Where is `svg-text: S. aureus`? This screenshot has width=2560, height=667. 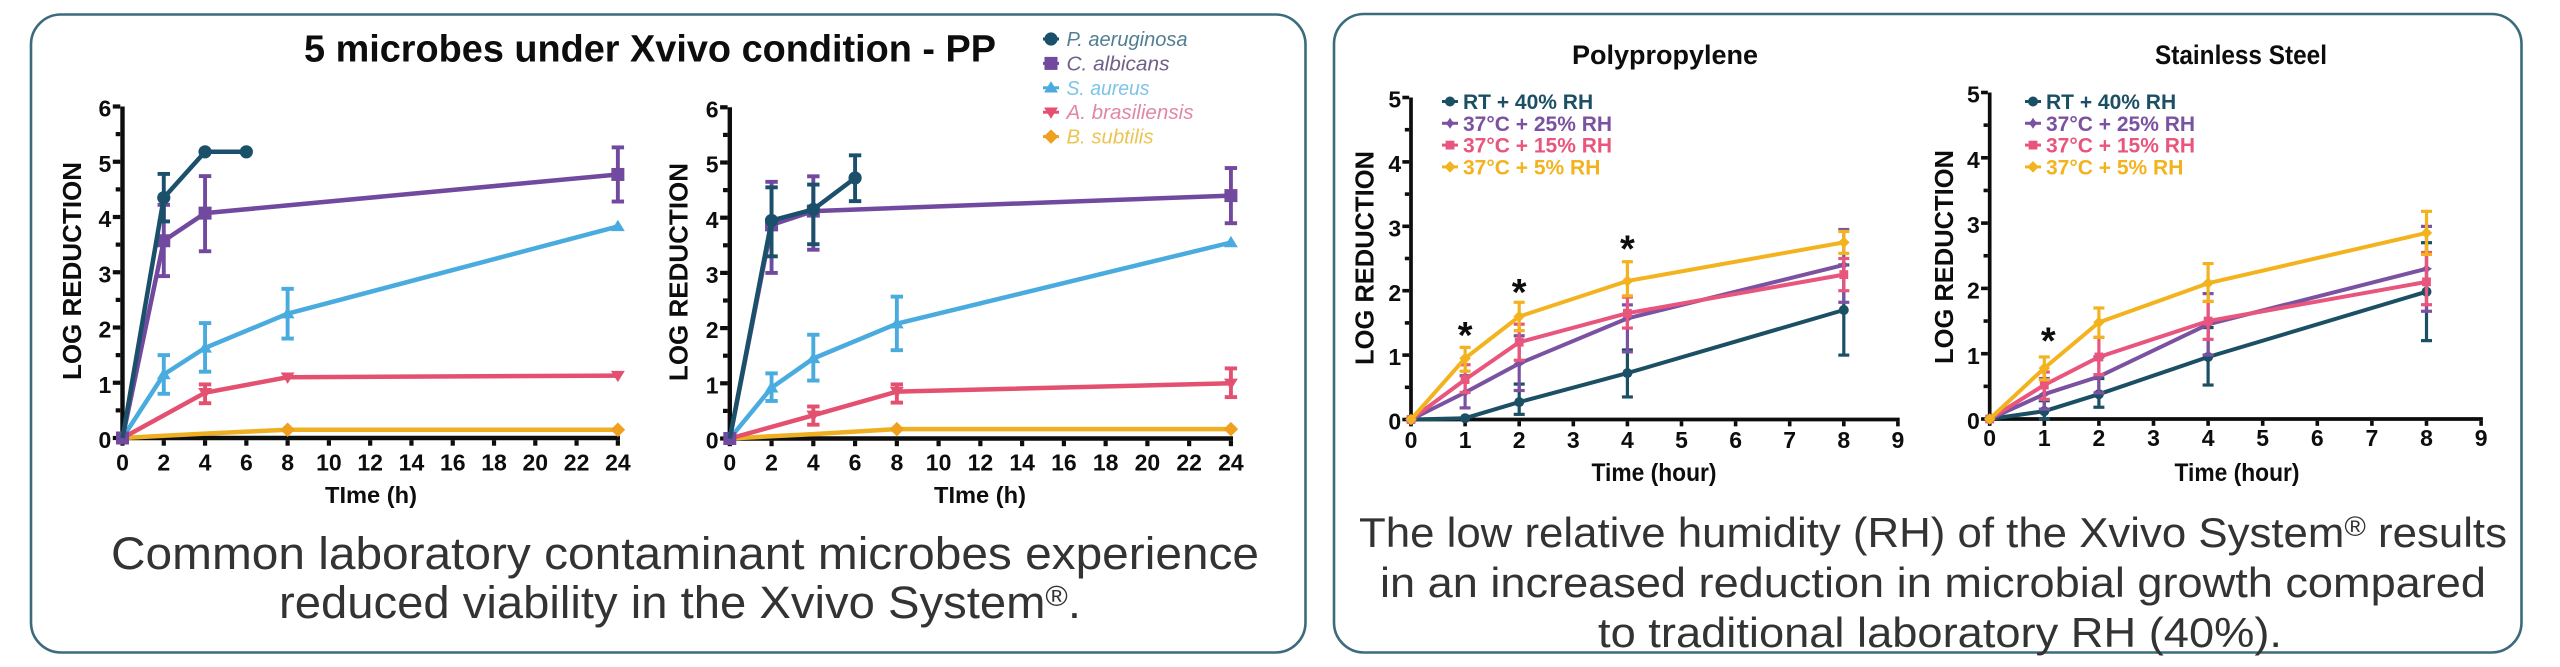 svg-text: S. aureus is located at coordinates (1108, 89).